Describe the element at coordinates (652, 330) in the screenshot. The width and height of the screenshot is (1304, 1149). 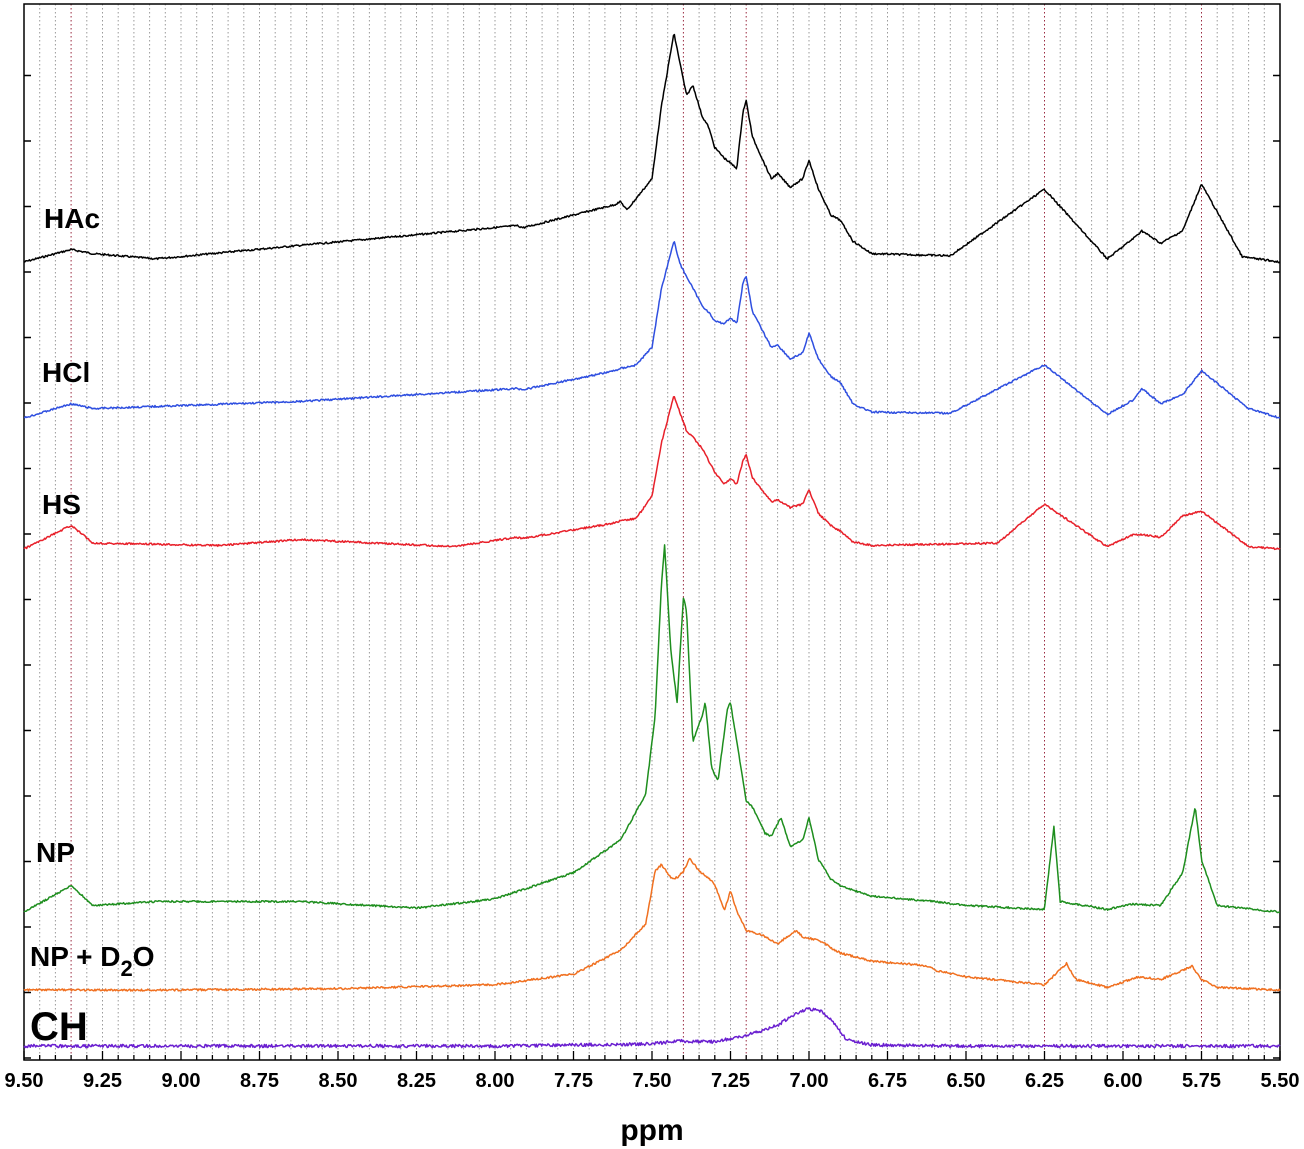
I see `series-line-hcl` at that location.